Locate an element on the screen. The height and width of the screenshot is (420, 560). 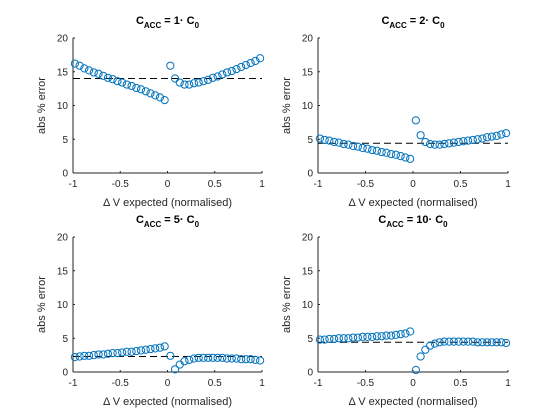
y-tick-label: 20 is located at coordinates (63, 39).